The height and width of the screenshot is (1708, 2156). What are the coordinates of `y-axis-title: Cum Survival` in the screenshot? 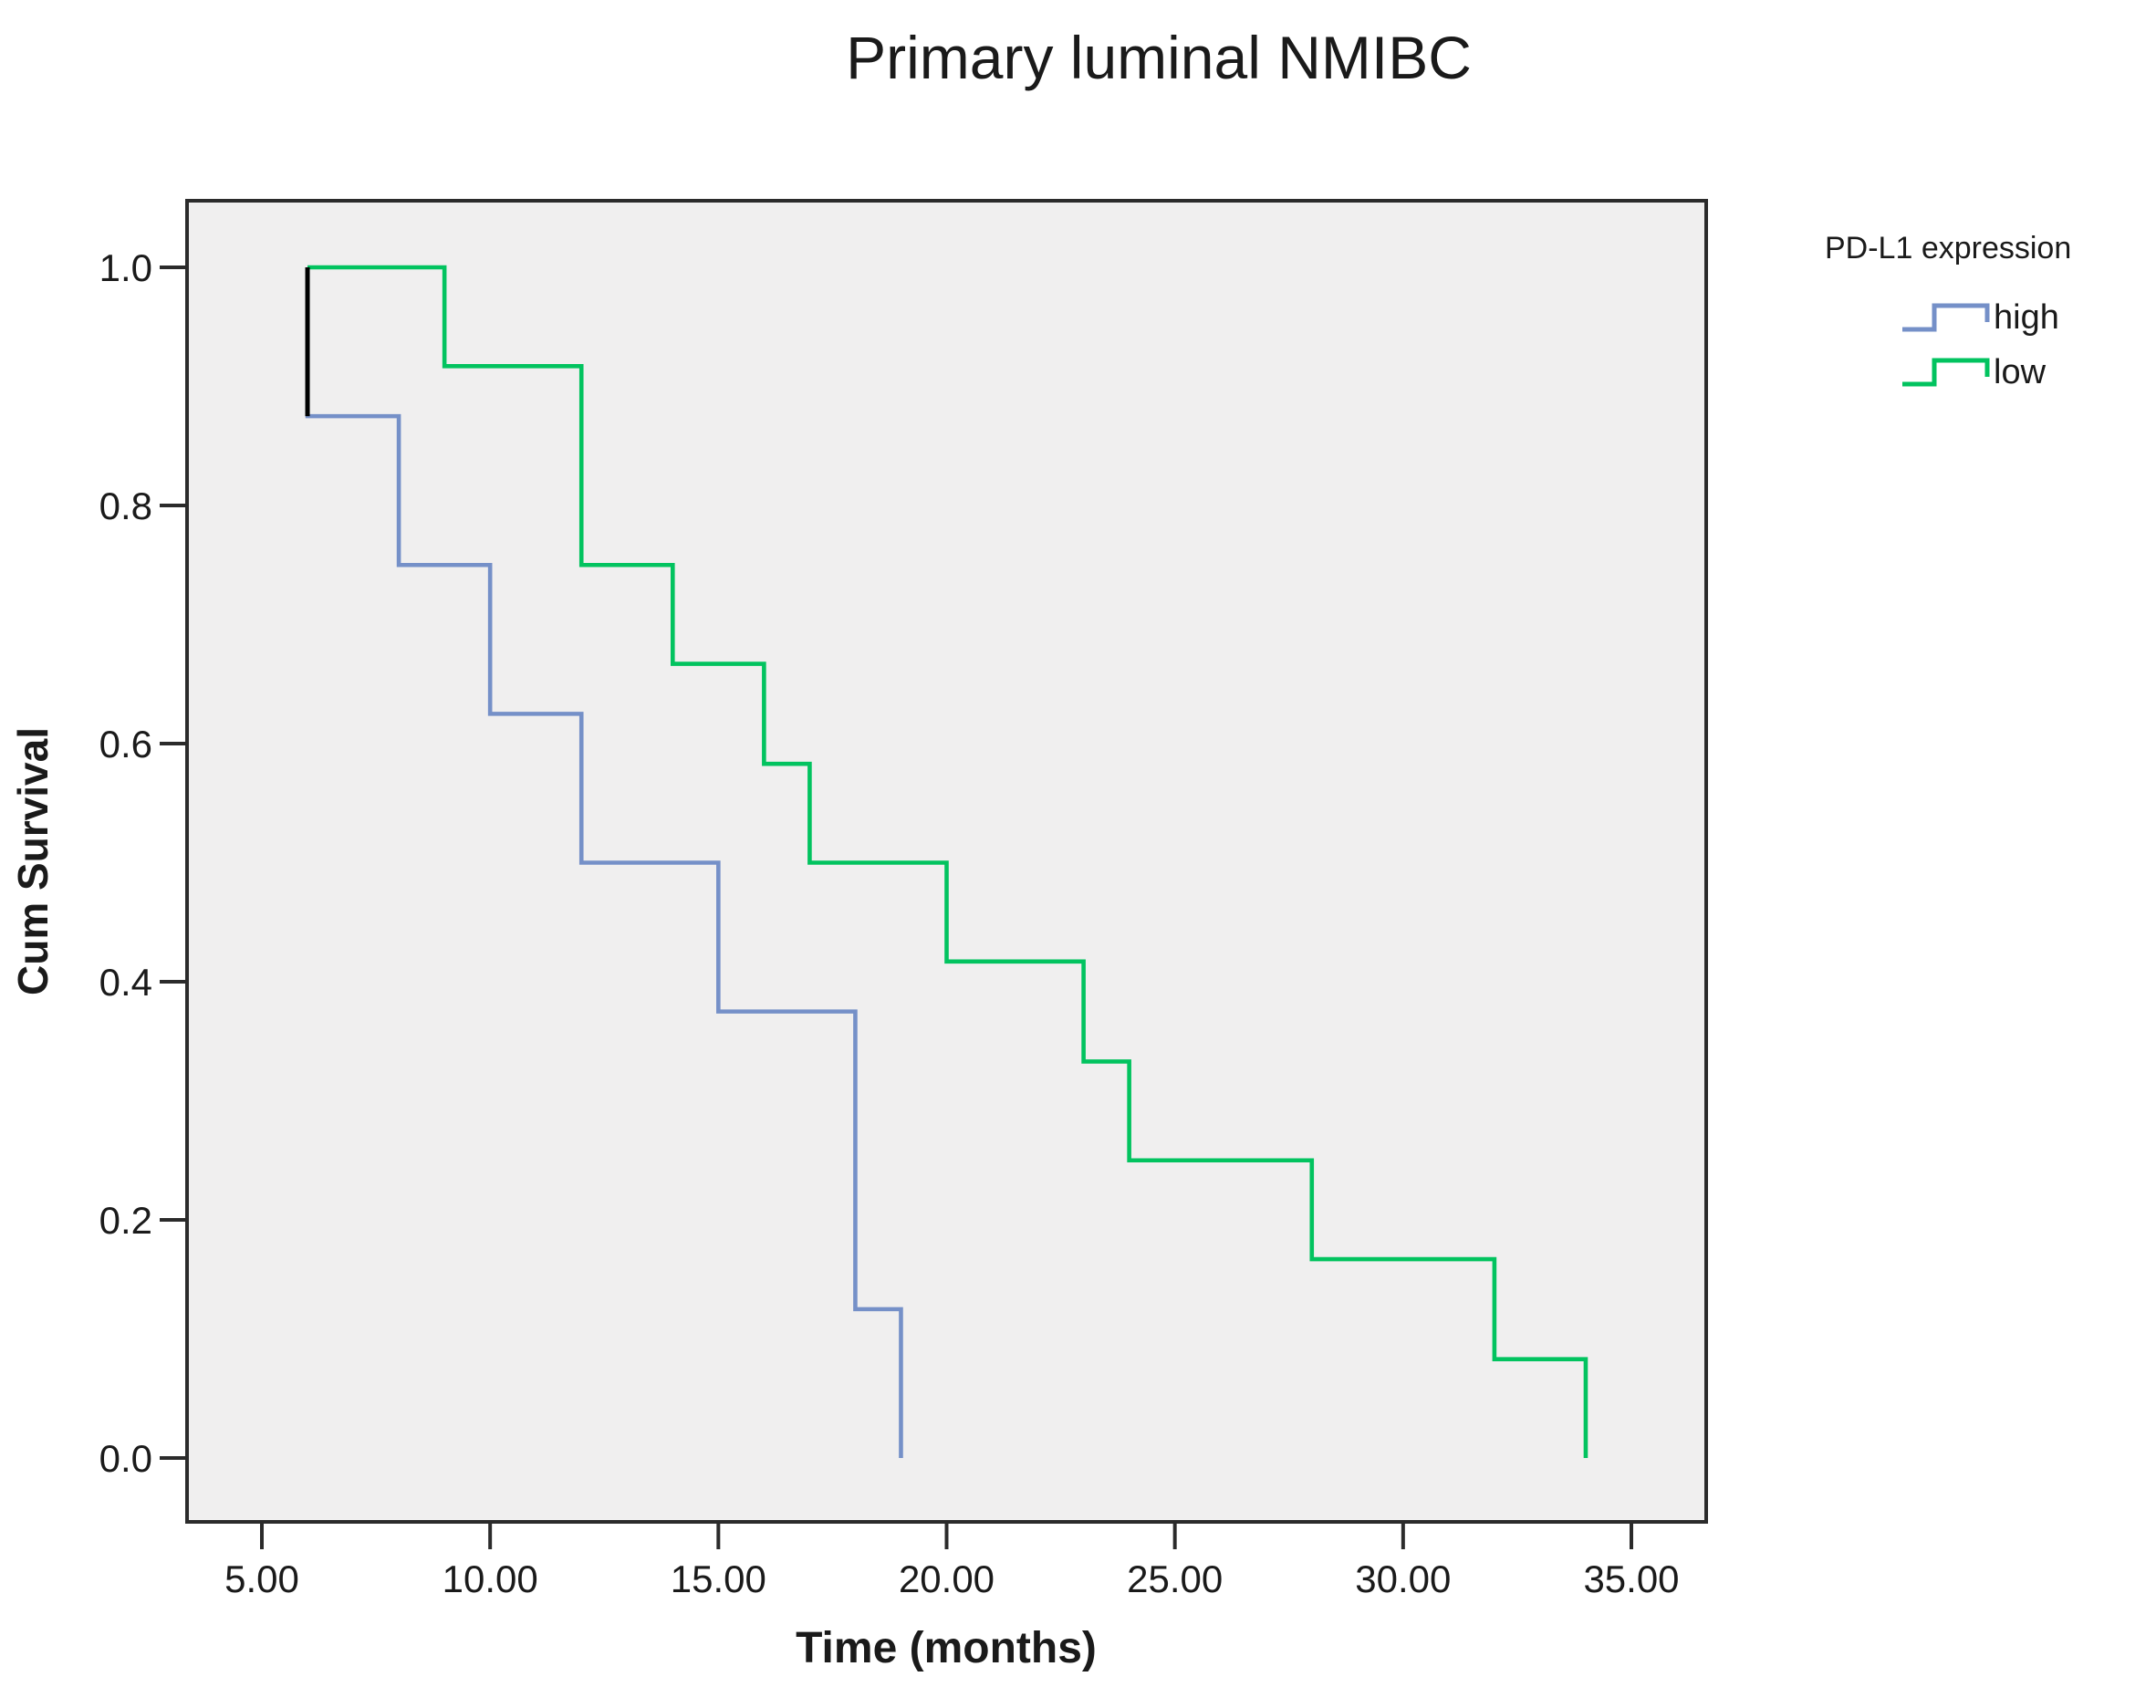 It's located at (33, 861).